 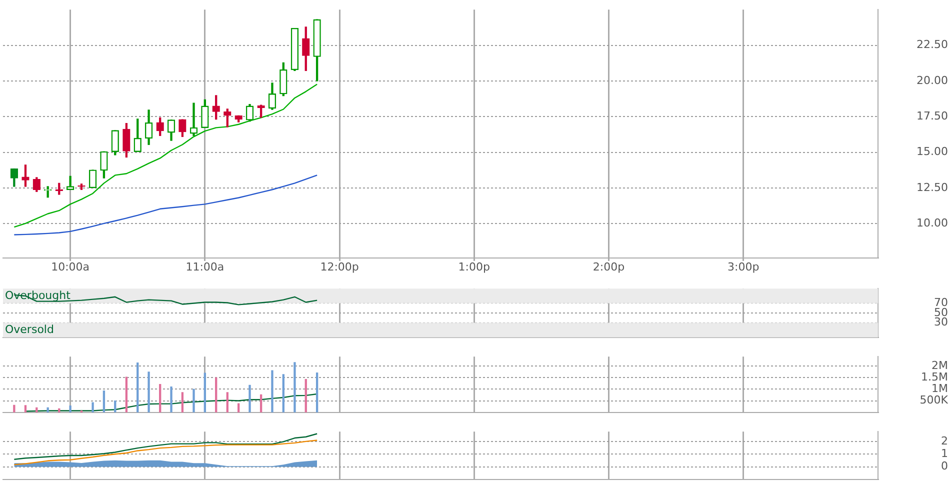 What do you see at coordinates (934, 400) in the screenshot?
I see `y-tick-label: 500K` at bounding box center [934, 400].